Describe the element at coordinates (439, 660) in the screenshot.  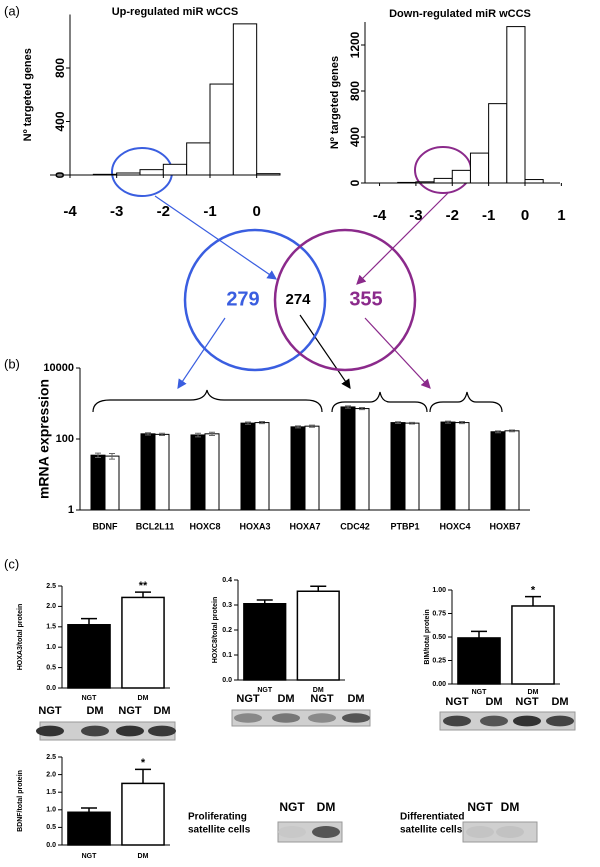
I see `y-tick-label: 0.25` at that location.